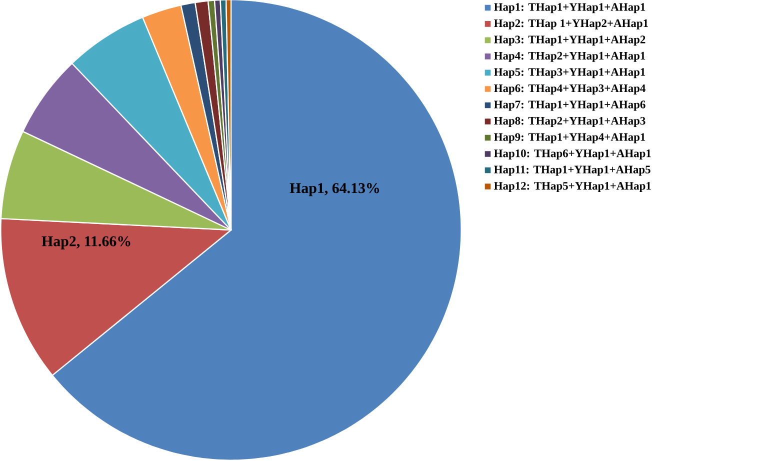 The height and width of the screenshot is (461, 769). What do you see at coordinates (570, 121) in the screenshot?
I see `legend-label: Hap8: THap2+YHap1+AHap3` at bounding box center [570, 121].